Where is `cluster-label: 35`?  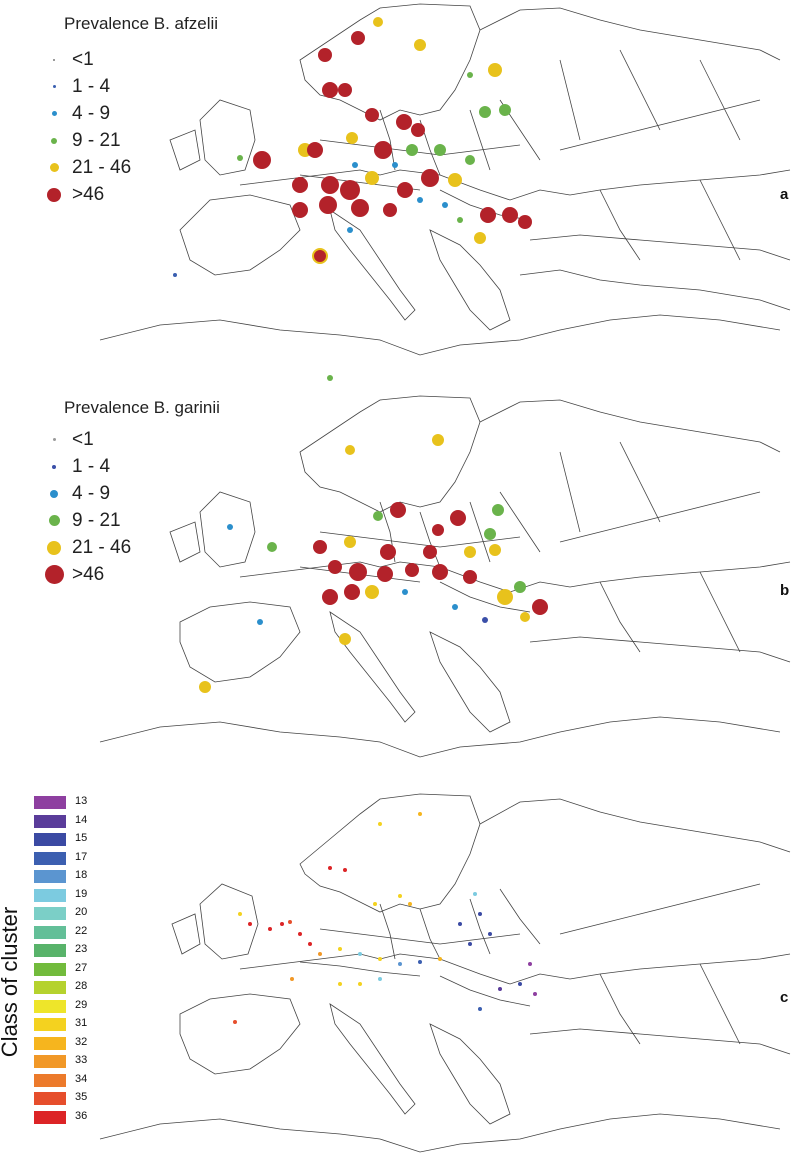 cluster-label: 35 is located at coordinates (81, 1097).